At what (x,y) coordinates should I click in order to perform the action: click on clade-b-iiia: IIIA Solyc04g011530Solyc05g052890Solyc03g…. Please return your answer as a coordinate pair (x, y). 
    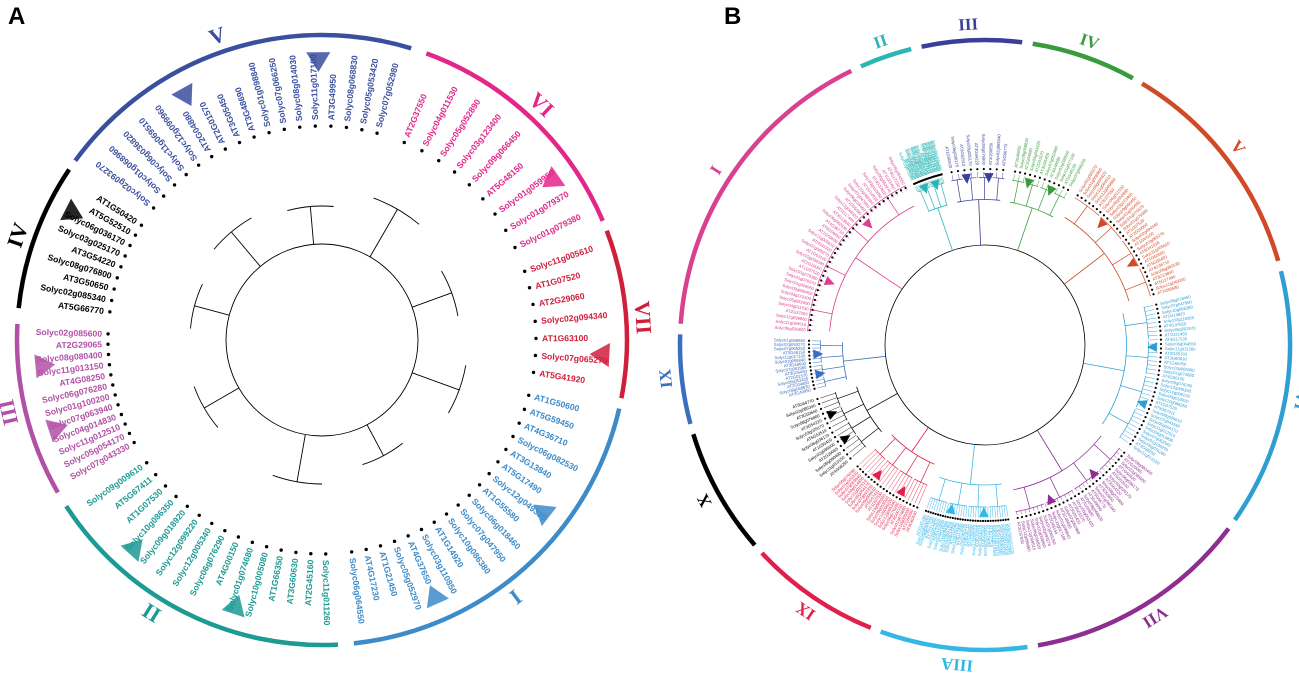
    Looking at the image, I should click on (953, 559).